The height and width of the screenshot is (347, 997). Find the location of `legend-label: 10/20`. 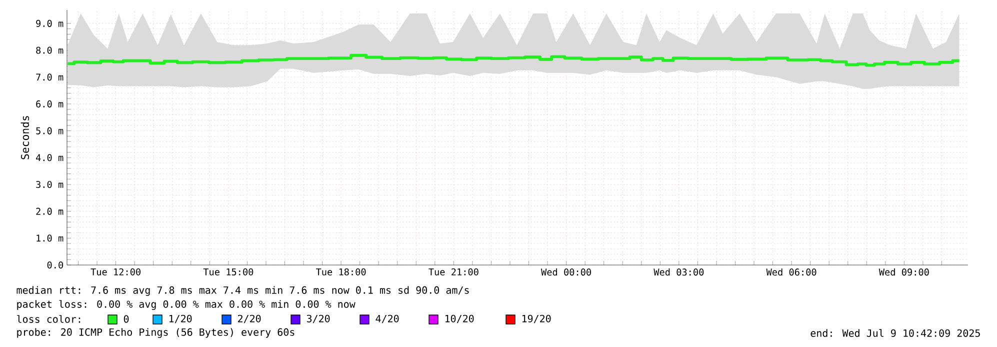

legend-label: 10/20 is located at coordinates (459, 319).